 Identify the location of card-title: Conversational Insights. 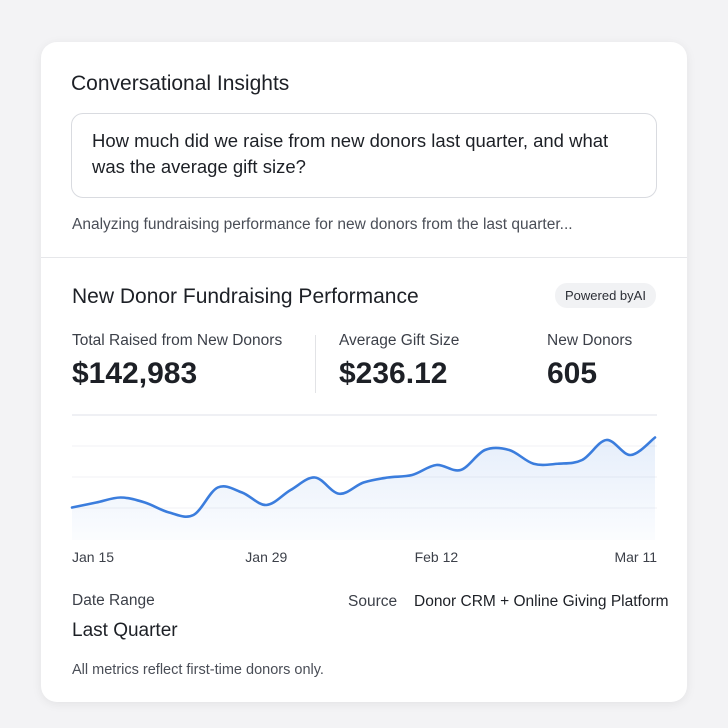
(180, 83).